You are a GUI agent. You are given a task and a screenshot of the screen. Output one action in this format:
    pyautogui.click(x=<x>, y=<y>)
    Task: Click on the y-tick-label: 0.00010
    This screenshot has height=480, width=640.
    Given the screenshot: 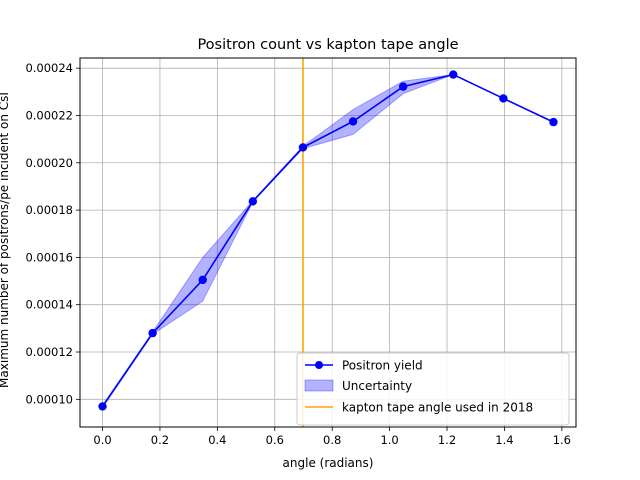 What is the action you would take?
    pyautogui.click(x=49, y=399)
    